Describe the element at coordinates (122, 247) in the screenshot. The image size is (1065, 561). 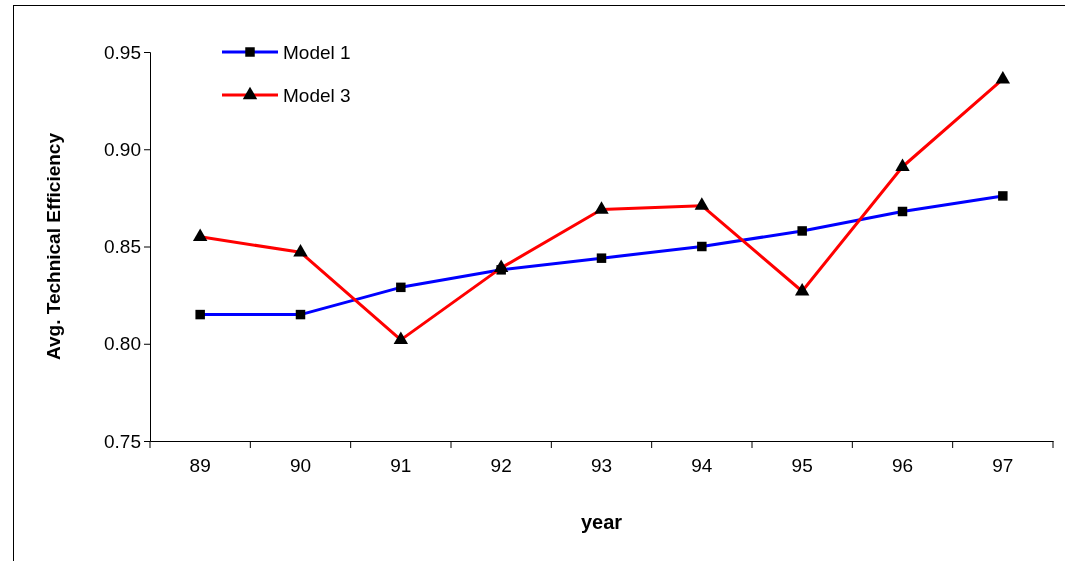
I see `y-tick-label: 0.85` at that location.